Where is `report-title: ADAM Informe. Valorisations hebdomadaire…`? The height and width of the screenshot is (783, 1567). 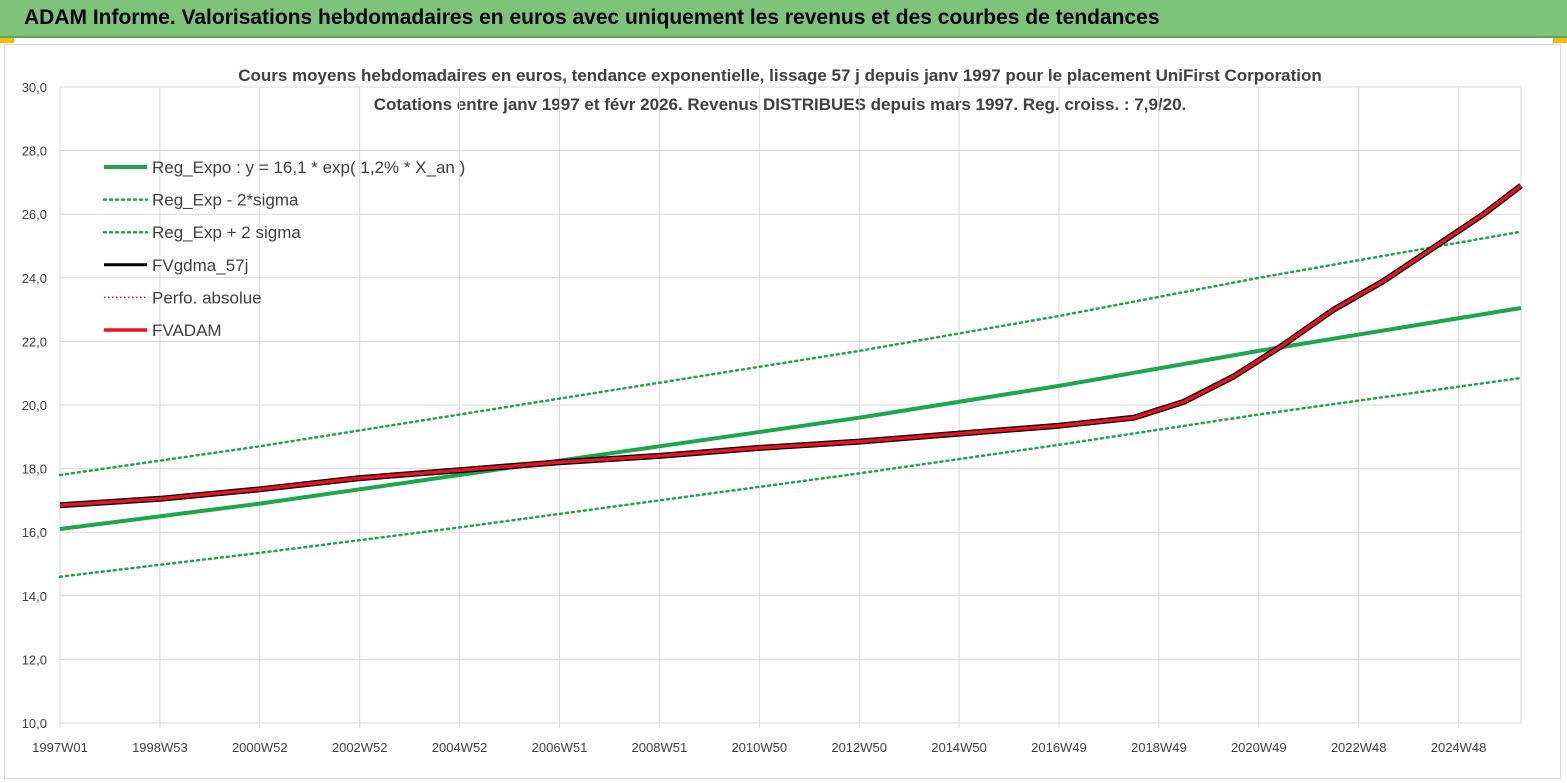 report-title: ADAM Informe. Valorisations hebdomadaire… is located at coordinates (592, 17).